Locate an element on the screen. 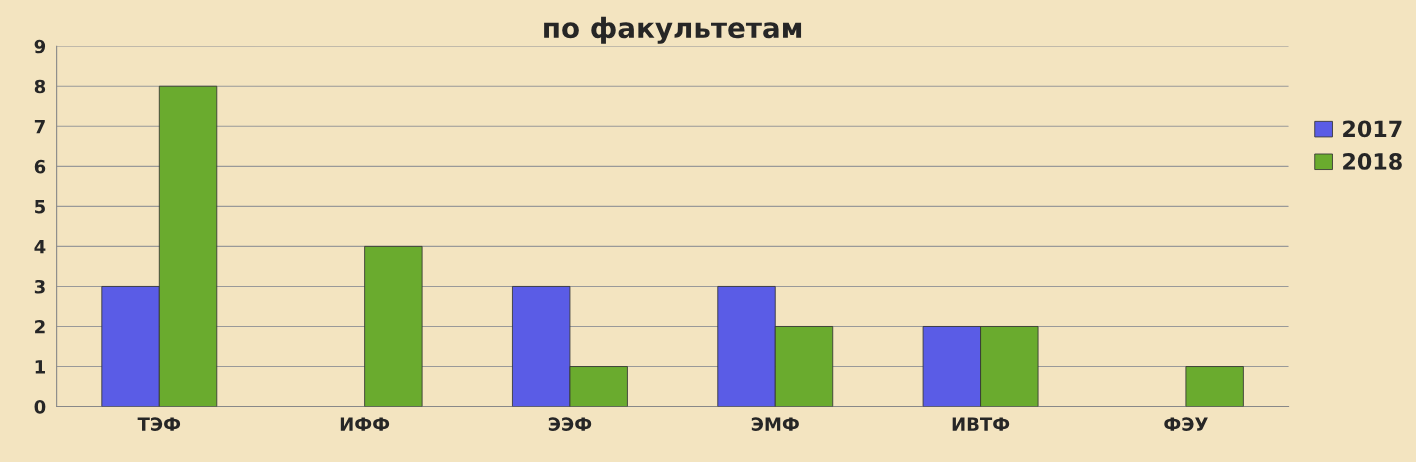 This screenshot has height=462, width=1416. x-tick-label: ФЭУ is located at coordinates (1186, 424).